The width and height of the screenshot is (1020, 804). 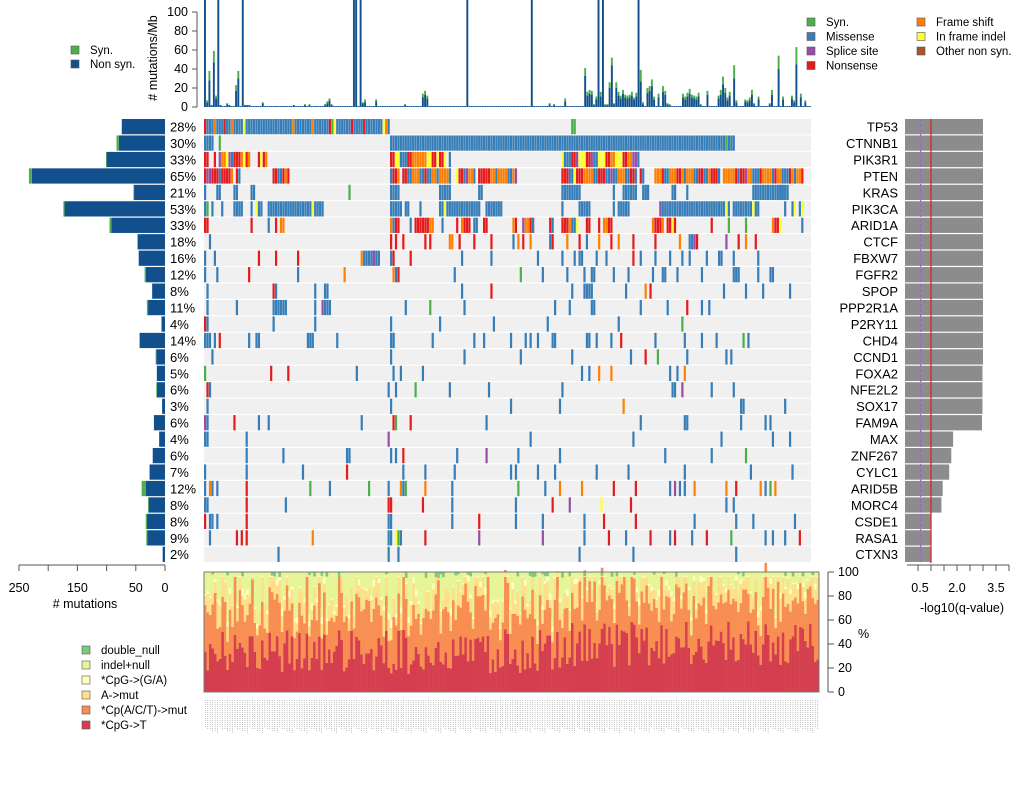 I want to click on gene-percentage: 18%, so click(x=183, y=242).